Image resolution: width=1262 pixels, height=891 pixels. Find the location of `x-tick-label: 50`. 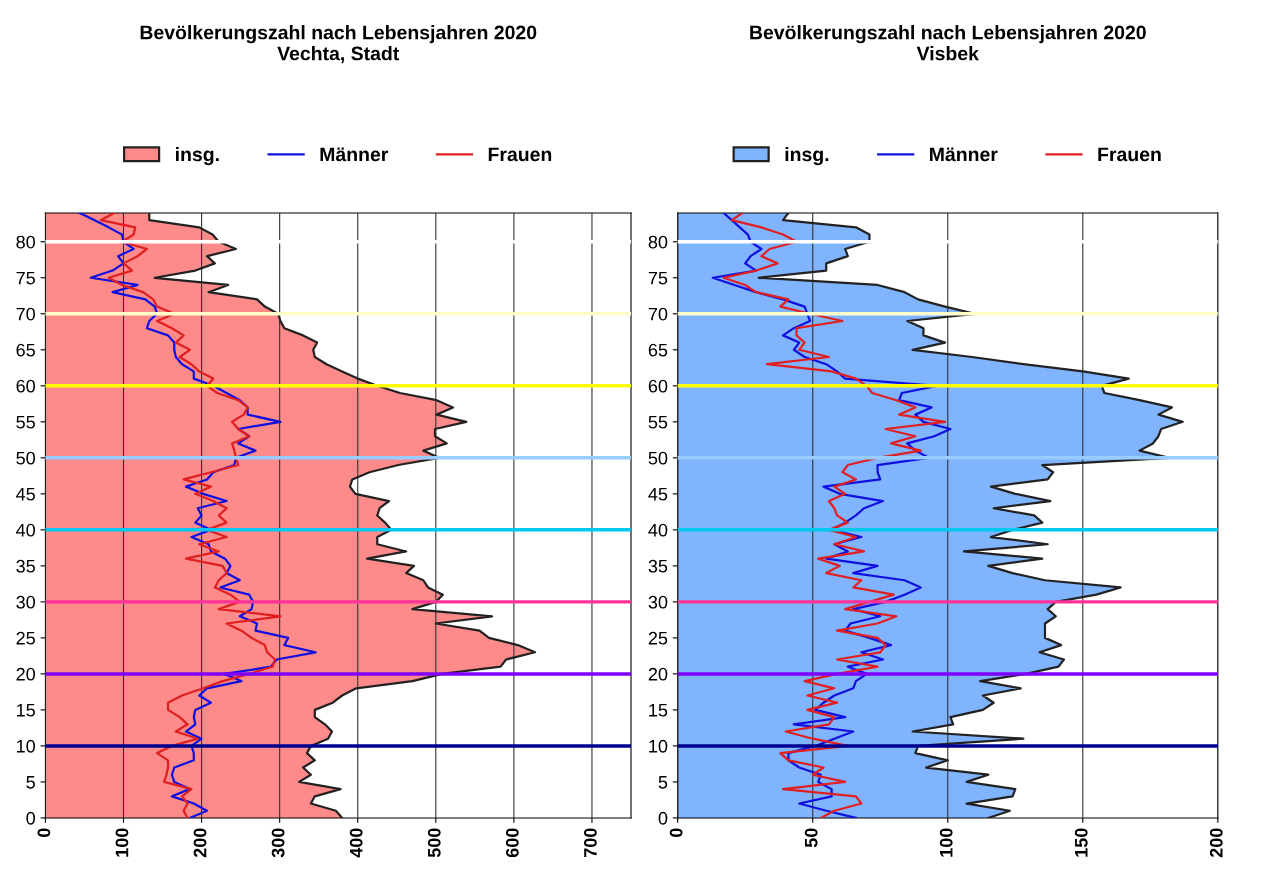

x-tick-label: 50 is located at coordinates (811, 838).